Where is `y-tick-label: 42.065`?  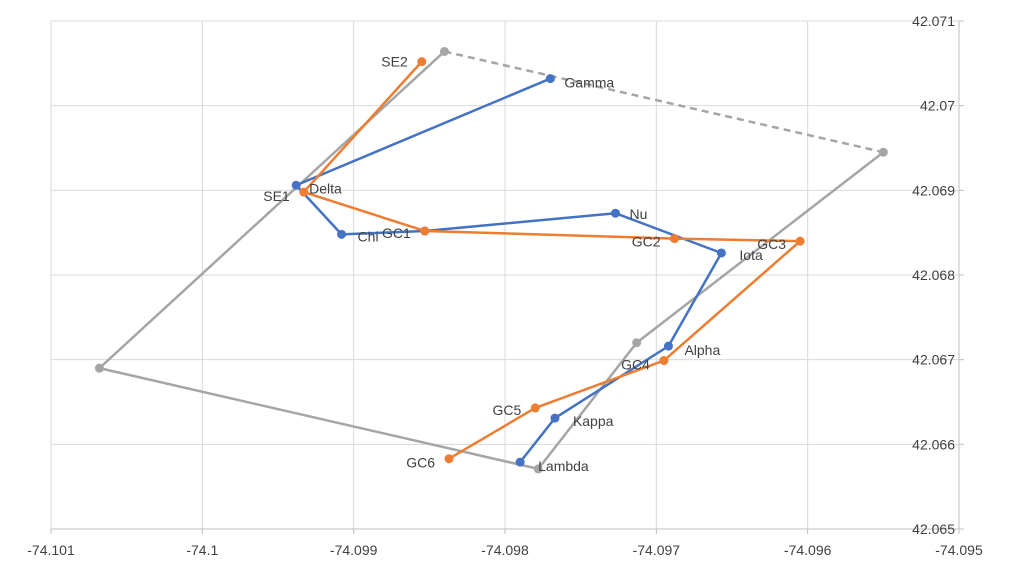
y-tick-label: 42.065 is located at coordinates (933, 529).